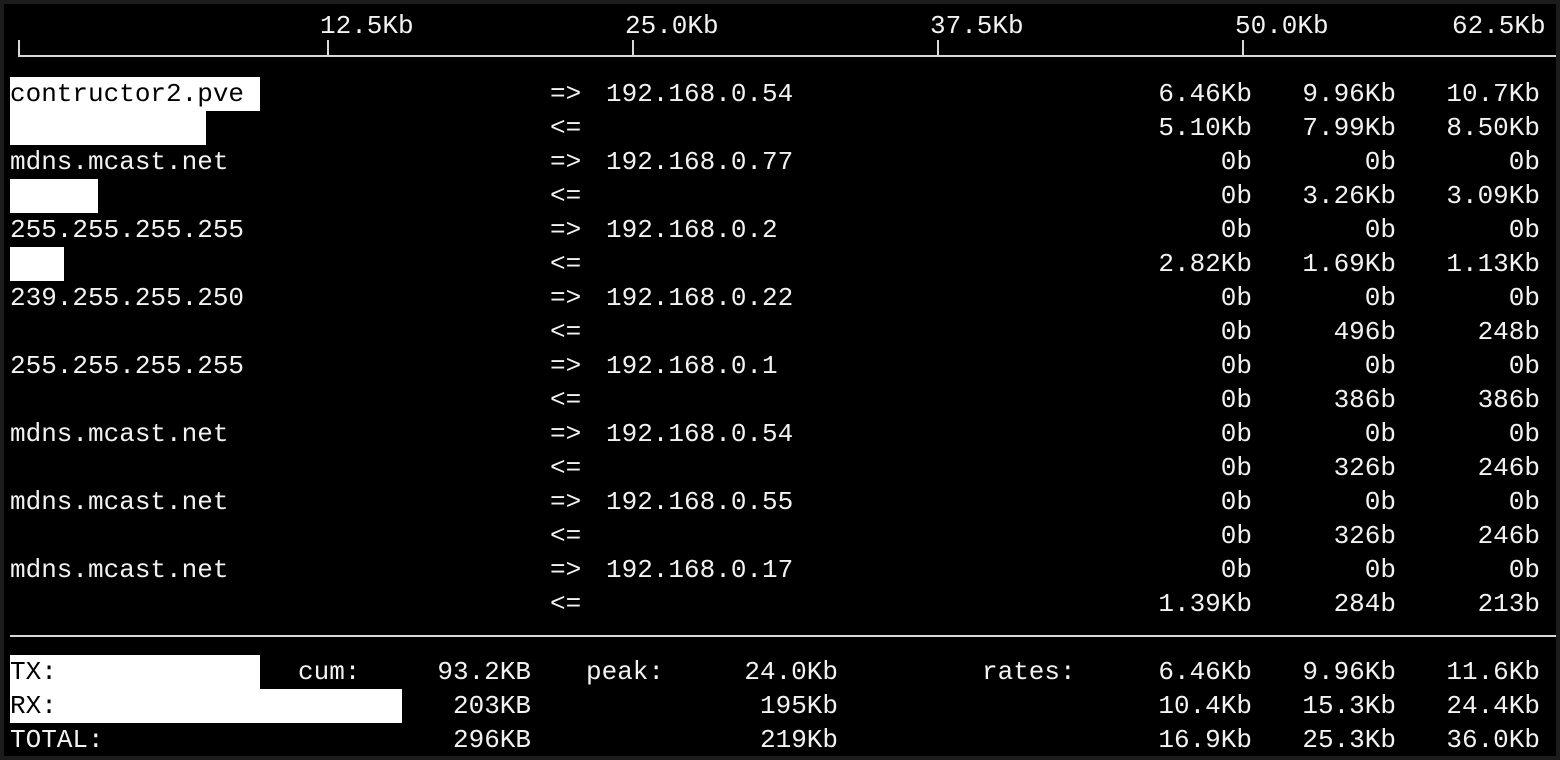 The image size is (1560, 760). What do you see at coordinates (1205, 264) in the screenshot?
I see `rate-value: 2.82Kb` at bounding box center [1205, 264].